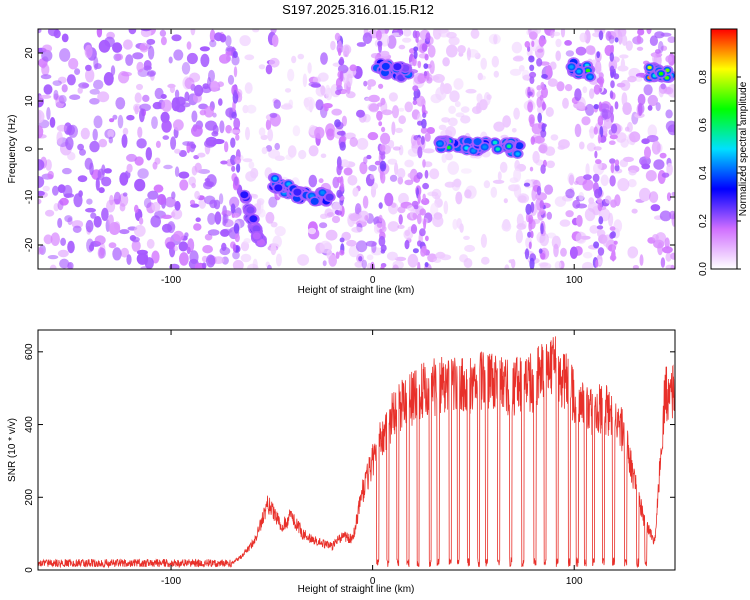  I want to click on spectrogram-xlabel: Height of straight line (km), so click(356, 290).